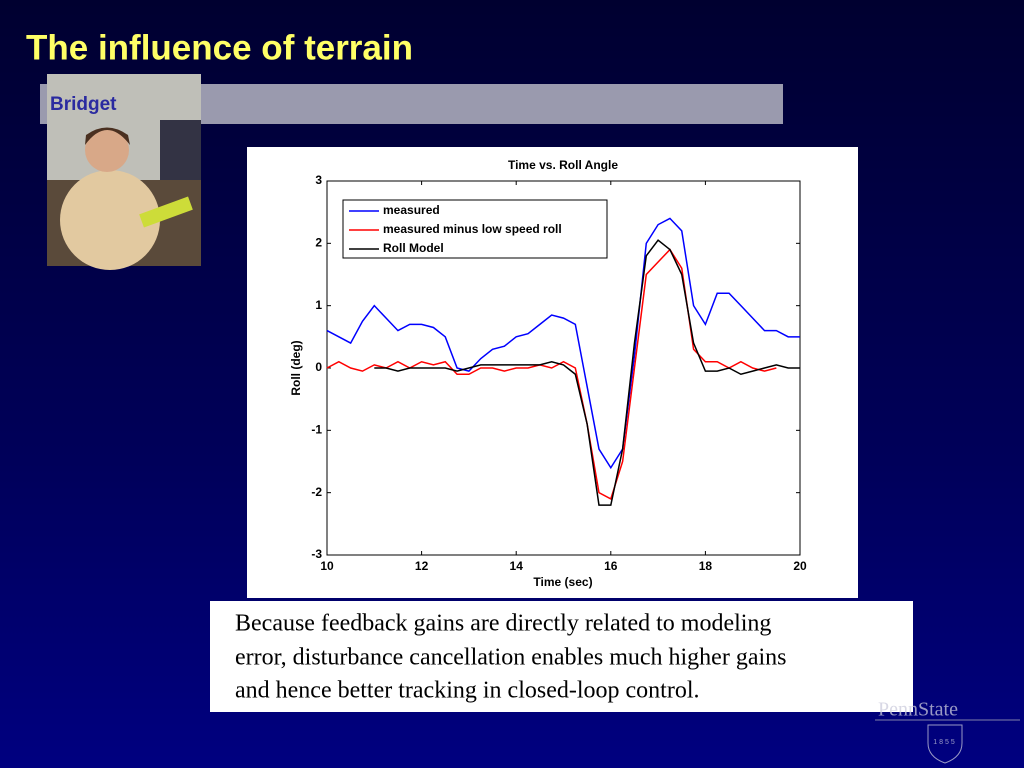 This screenshot has height=768, width=1024. Describe the element at coordinates (918, 710) in the screenshot. I see `logo-text: PennState` at that location.